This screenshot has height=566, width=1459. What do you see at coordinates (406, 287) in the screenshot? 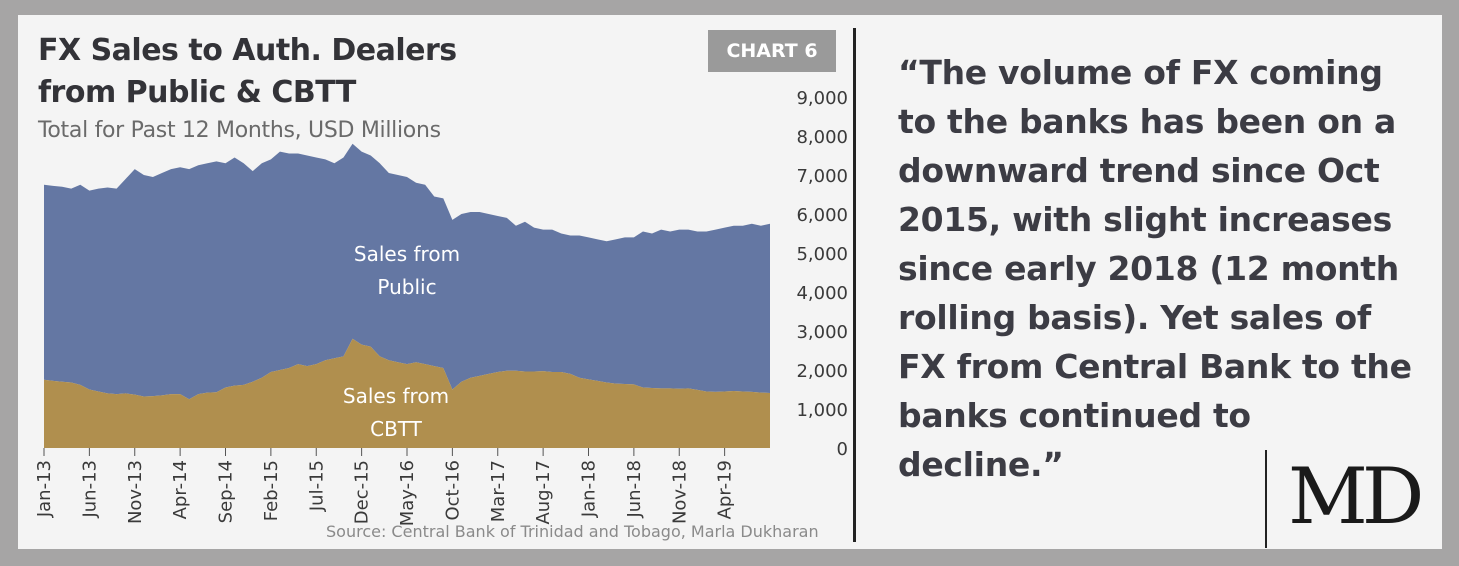
I see `series-label-public-line2: Public` at bounding box center [406, 287].